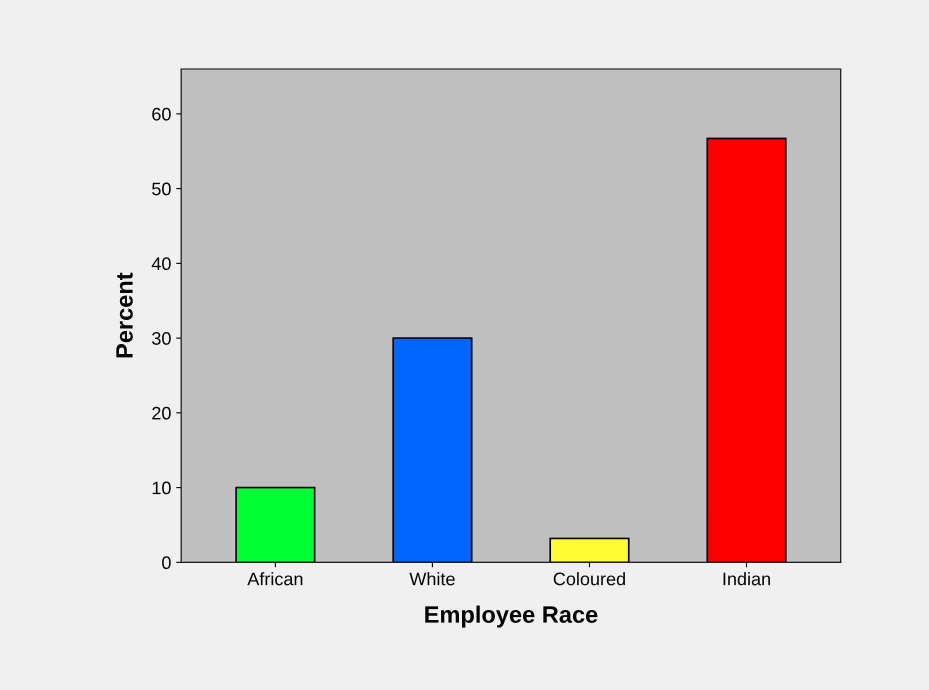 This screenshot has height=690, width=929. What do you see at coordinates (161, 413) in the screenshot?
I see `y-tick-label: 20` at bounding box center [161, 413].